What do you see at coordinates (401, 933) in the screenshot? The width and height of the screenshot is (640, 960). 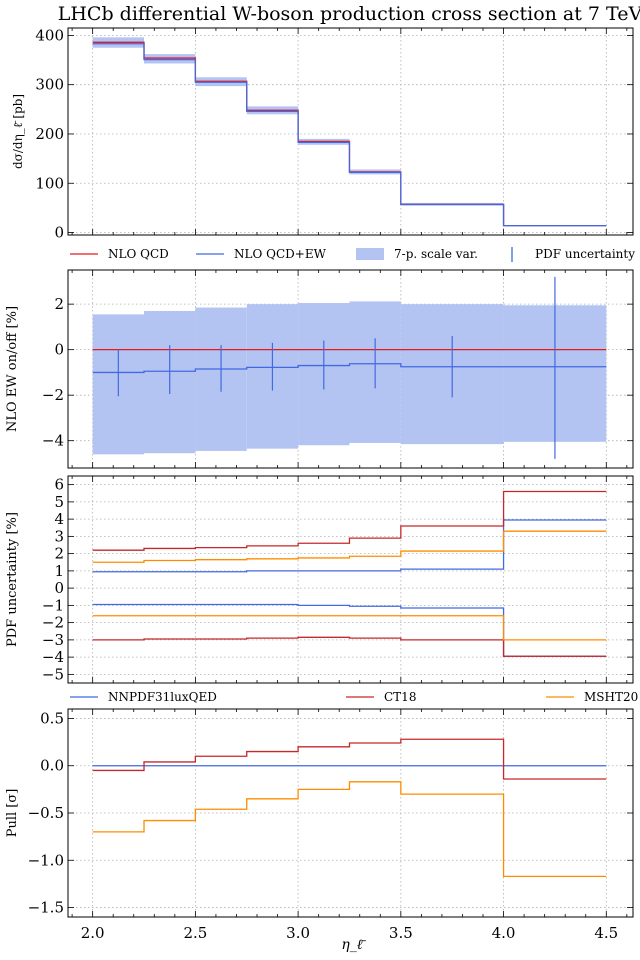 I see `x-tick-label: 3.5` at bounding box center [401, 933].